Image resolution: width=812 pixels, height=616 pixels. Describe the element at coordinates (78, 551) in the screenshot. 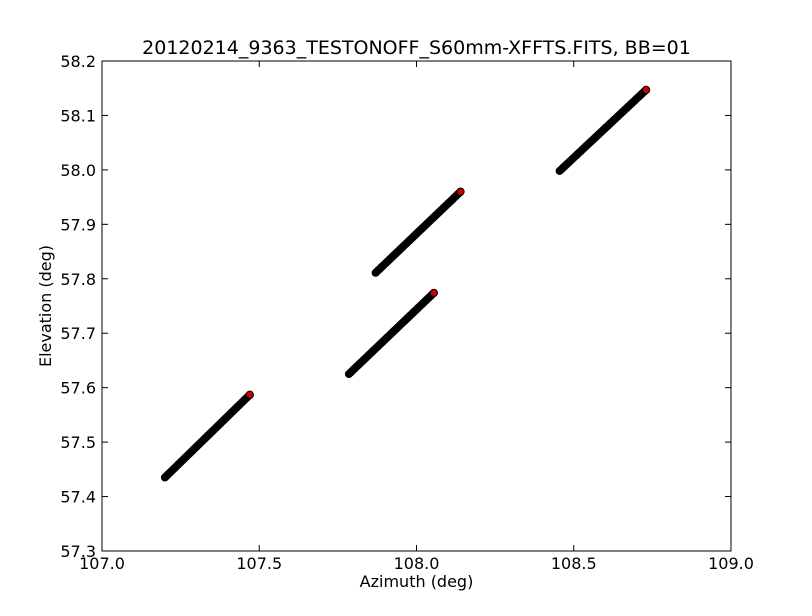

I see `y-tick-label: 57.3` at that location.